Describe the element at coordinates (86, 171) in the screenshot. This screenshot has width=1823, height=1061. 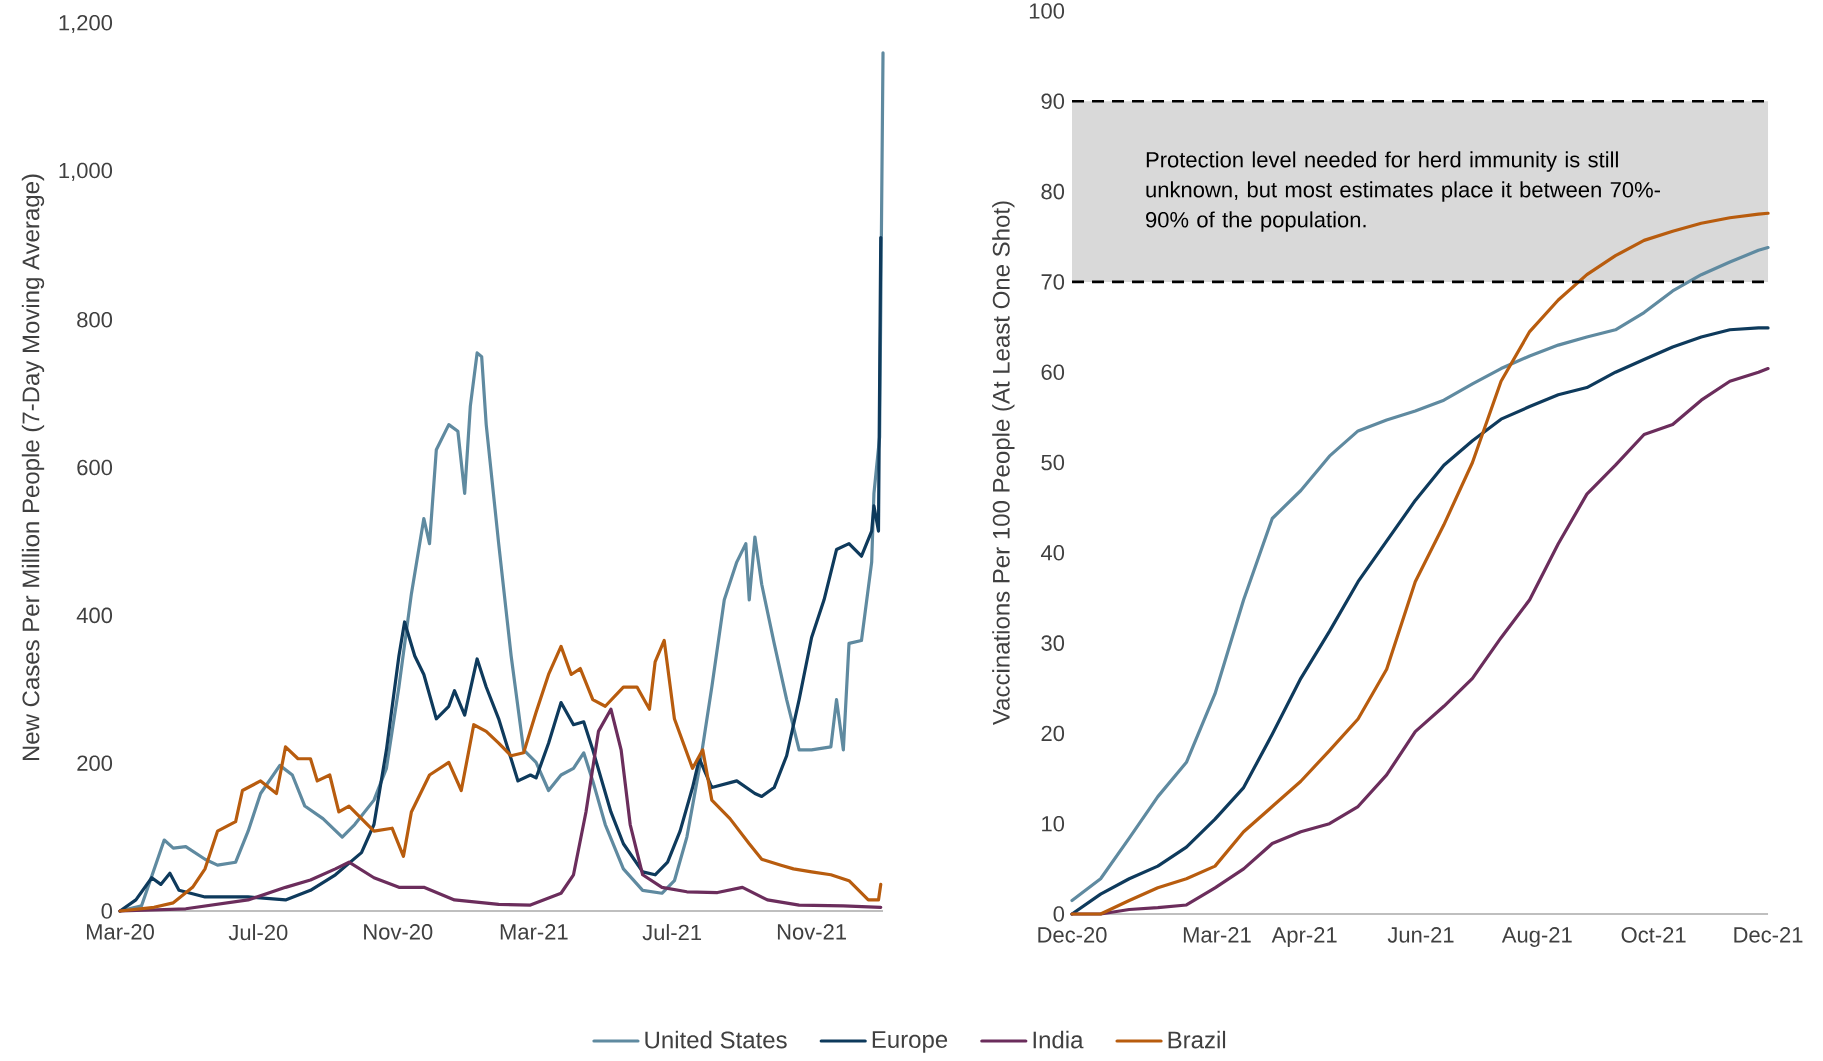
I see `y-tick-label: 1,000` at that location.